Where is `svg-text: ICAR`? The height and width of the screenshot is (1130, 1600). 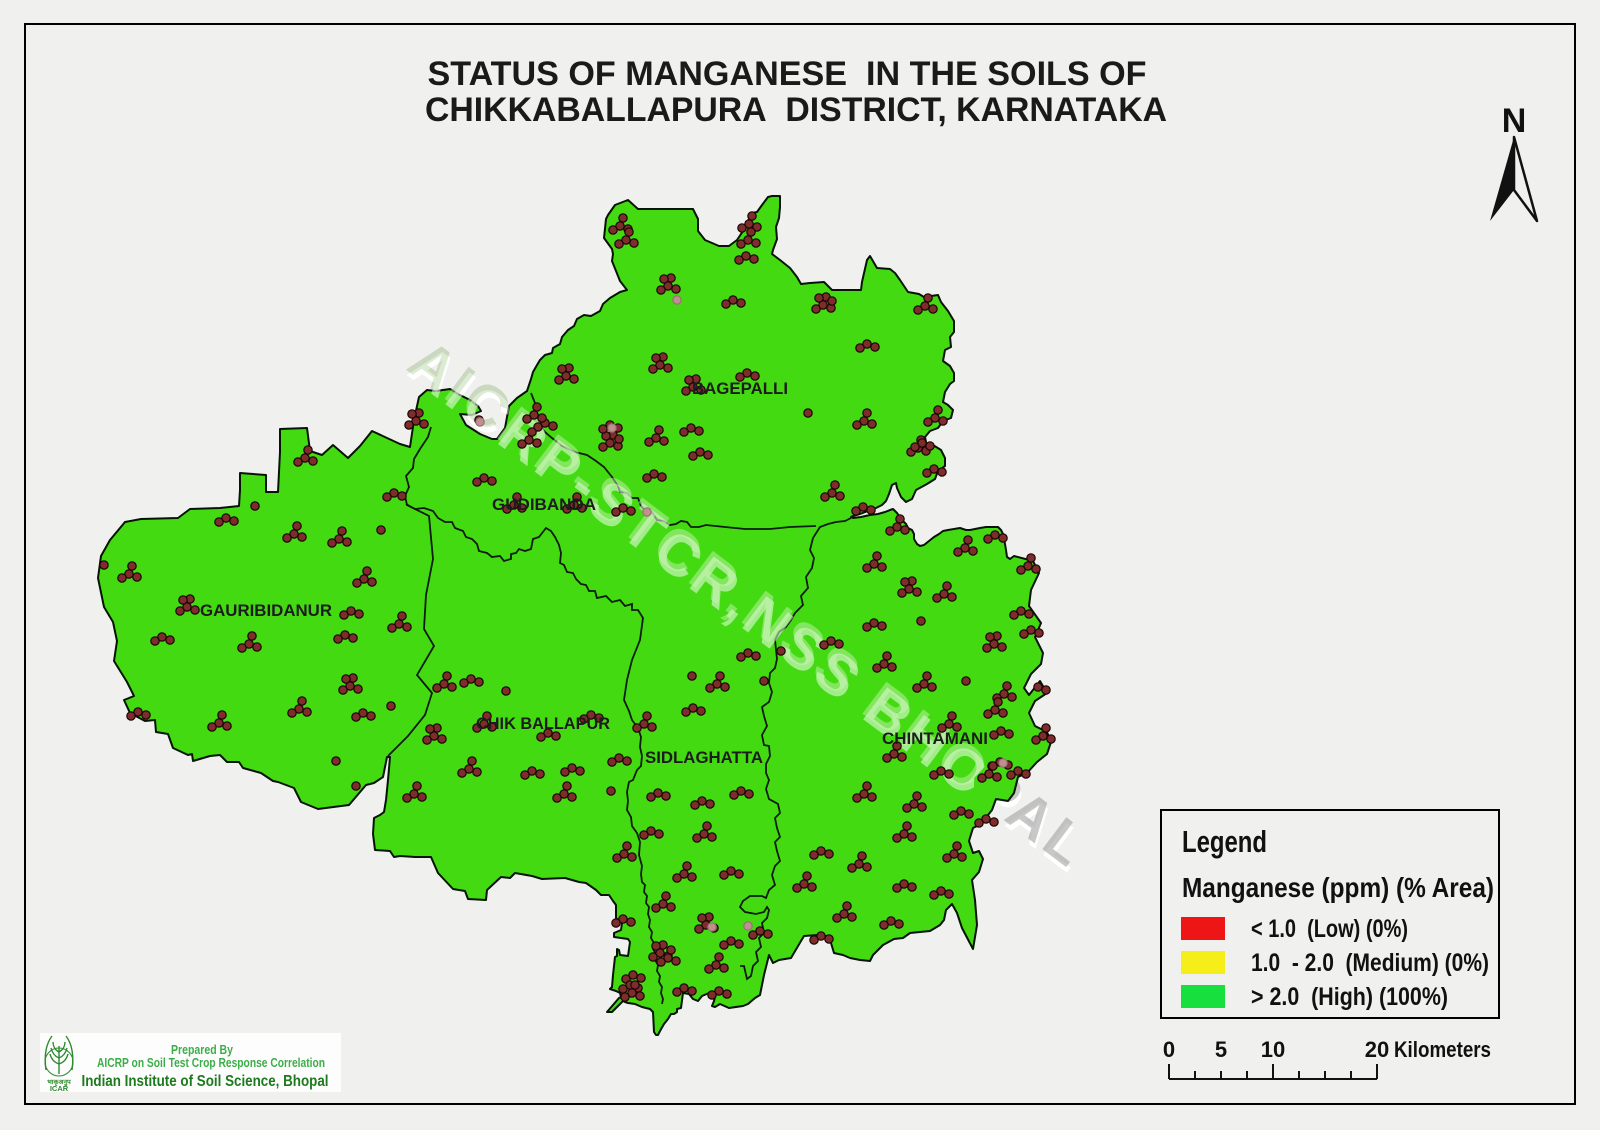 svg-text: ICAR is located at coordinates (59, 1088).